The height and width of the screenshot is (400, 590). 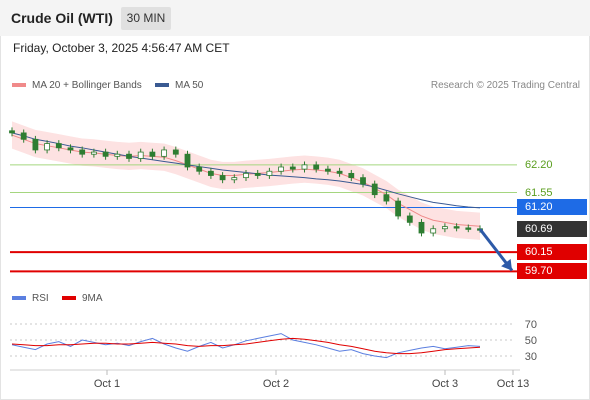 What do you see at coordinates (505, 85) in the screenshot?
I see `research-credit: Research © 2025 Trading Central` at bounding box center [505, 85].